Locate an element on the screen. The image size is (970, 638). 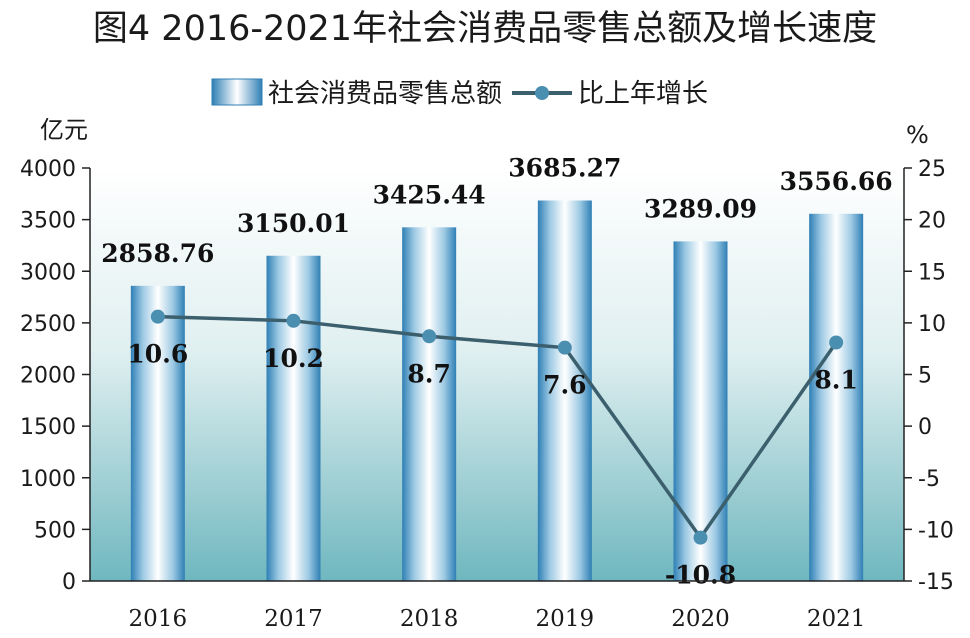
right-tick-label: 15 is located at coordinates (932, 272).